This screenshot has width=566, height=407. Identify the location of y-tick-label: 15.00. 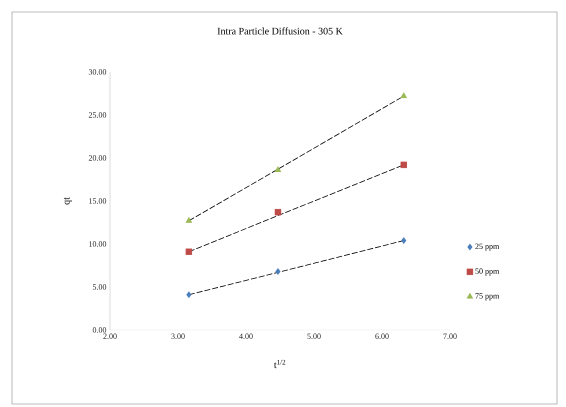
(97, 201).